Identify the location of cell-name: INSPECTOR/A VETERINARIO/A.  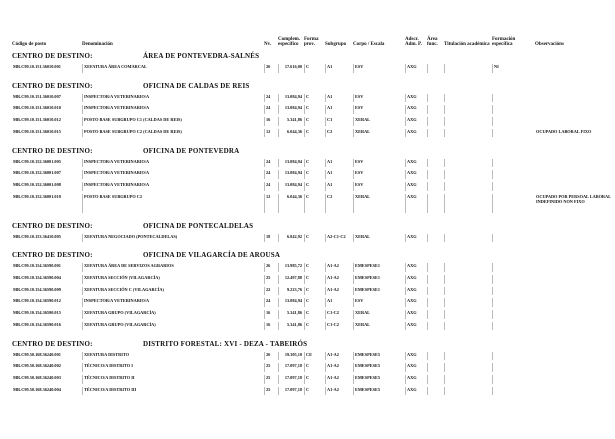
(172, 98).